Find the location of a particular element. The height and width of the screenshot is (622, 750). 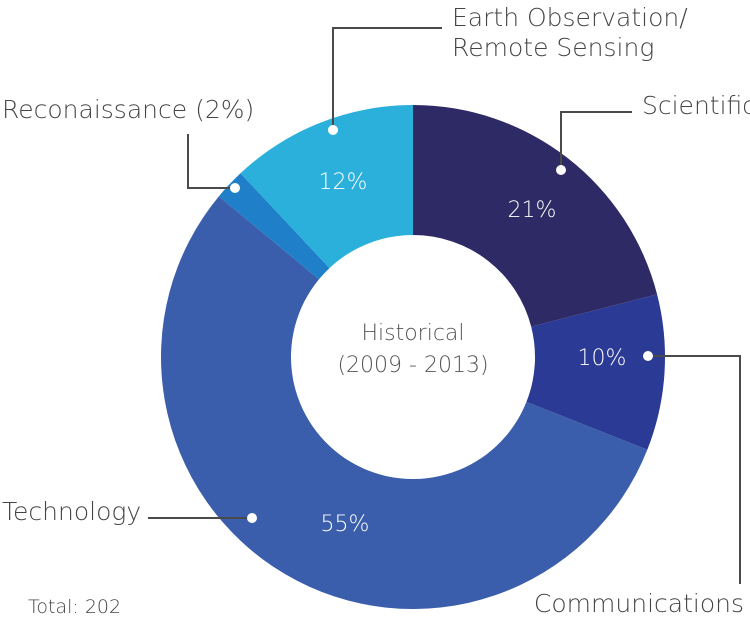

leader-line-reconaissance is located at coordinates (211, 161).